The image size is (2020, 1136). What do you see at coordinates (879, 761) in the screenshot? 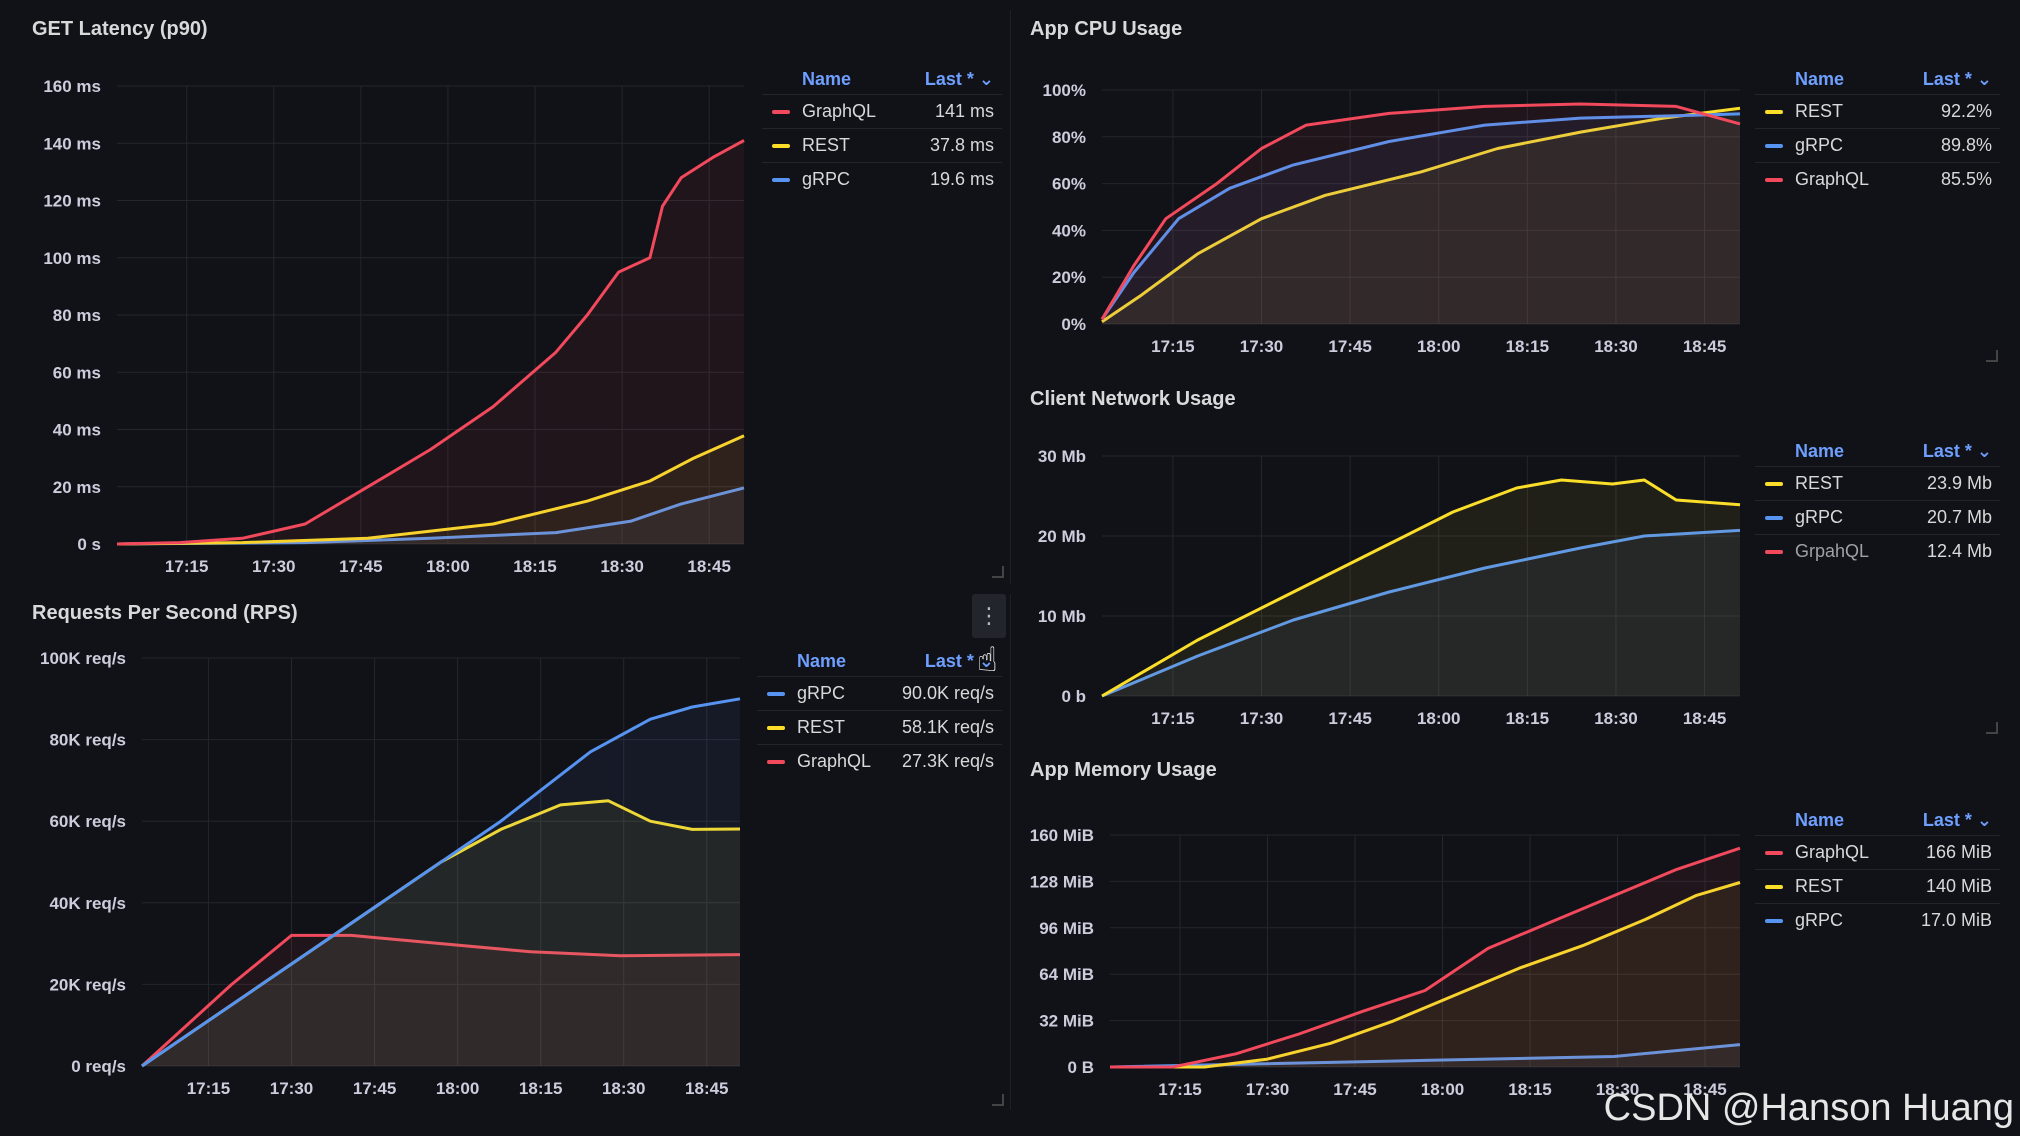
I see `legend-row: GraphQL 27.3K req/s` at bounding box center [879, 761].